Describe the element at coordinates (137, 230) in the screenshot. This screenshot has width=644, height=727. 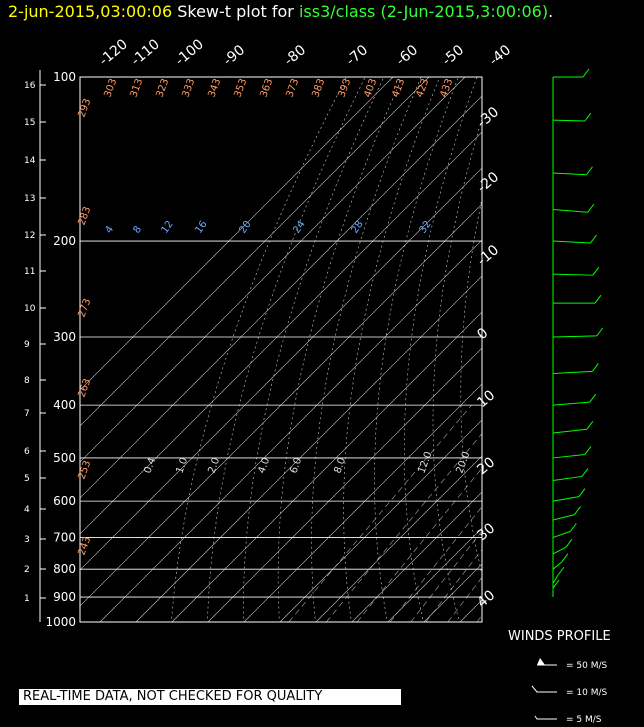
I see `moist-adiabat-label: 8` at that location.